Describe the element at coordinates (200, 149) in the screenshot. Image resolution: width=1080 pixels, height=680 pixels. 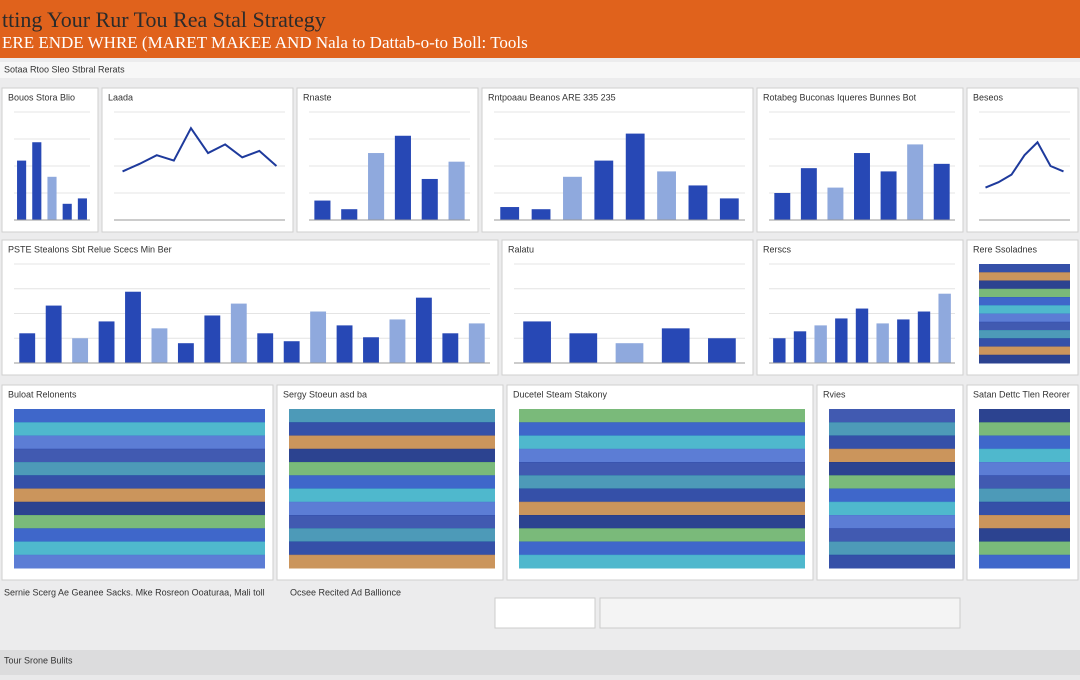
I see `line` at that location.